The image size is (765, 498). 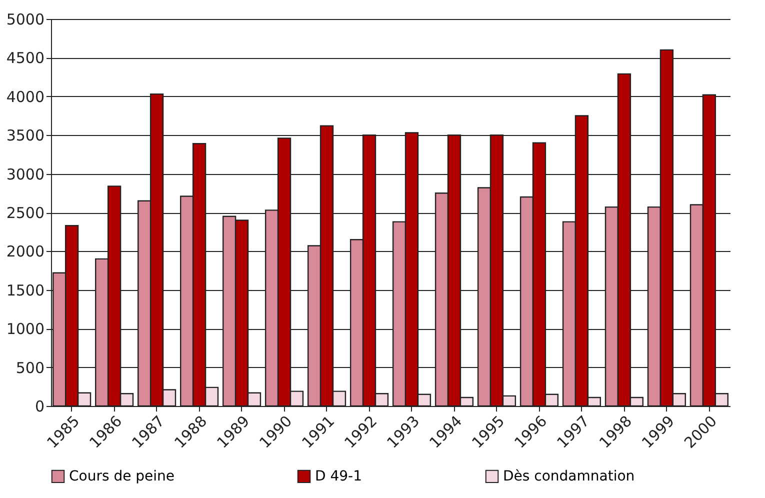 I want to click on y-tick-label: 4000, so click(x=25, y=97).